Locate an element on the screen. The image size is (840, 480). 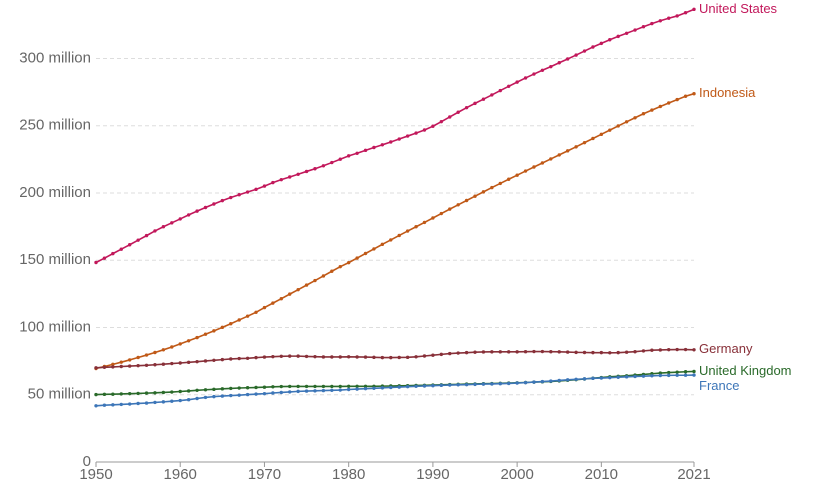
y-tick-label: 50 million is located at coordinates (59, 394).